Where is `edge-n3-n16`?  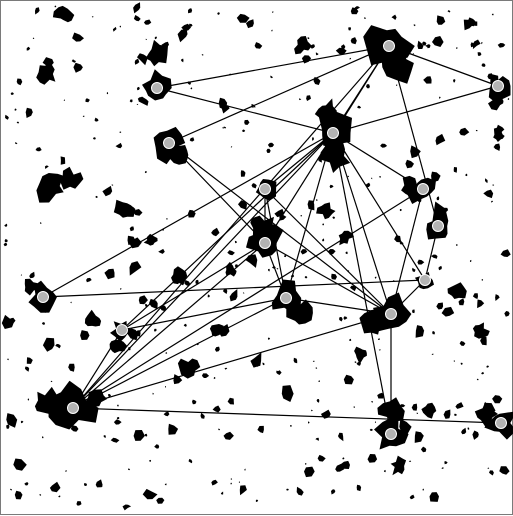
edge-n3-n16 is located at coordinates (362, 283).